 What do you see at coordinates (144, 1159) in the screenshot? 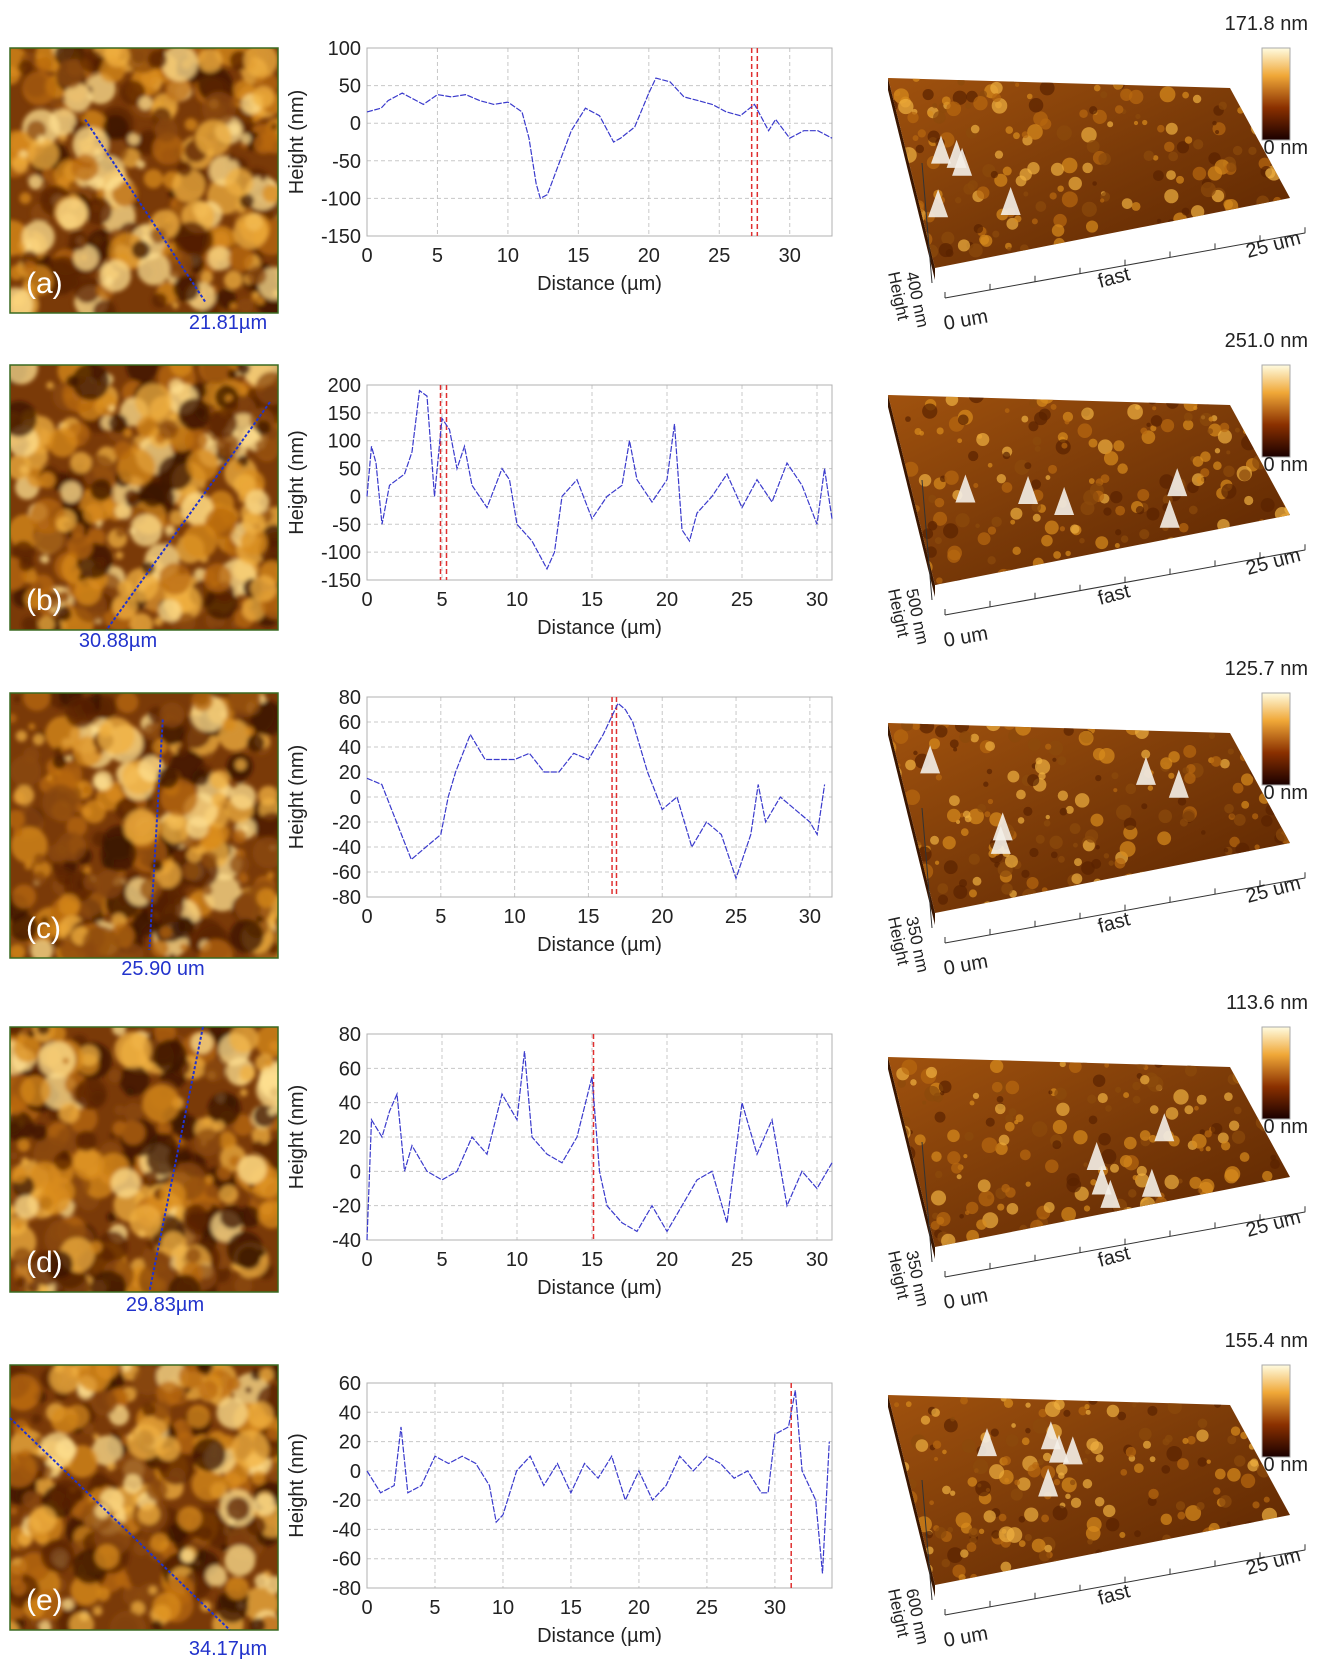
I see `afm-texture` at bounding box center [144, 1159].